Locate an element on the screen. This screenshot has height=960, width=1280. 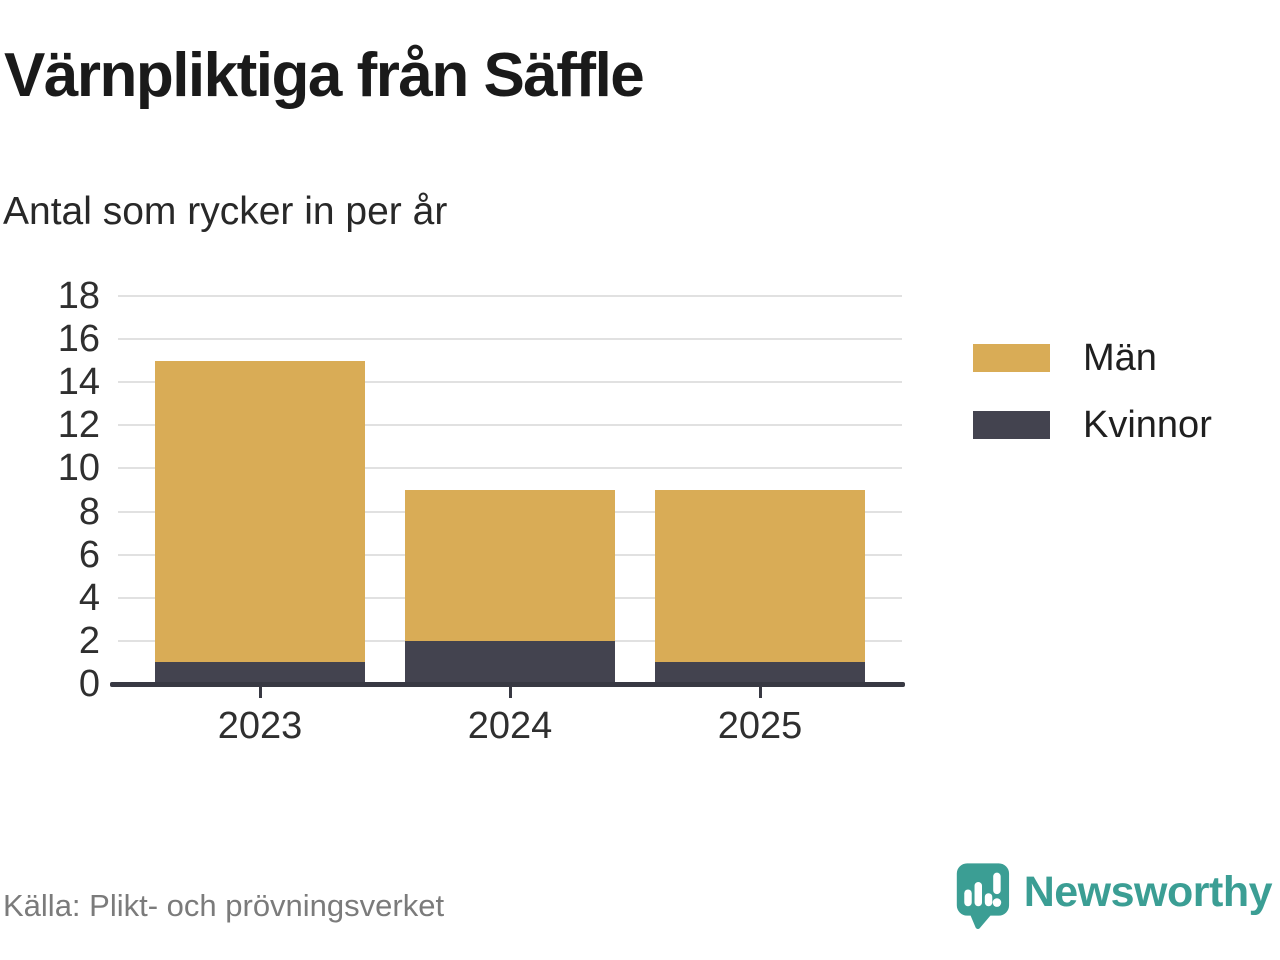
source-note: Källa: Plikt- och prövningsverket is located at coordinates (224, 905).